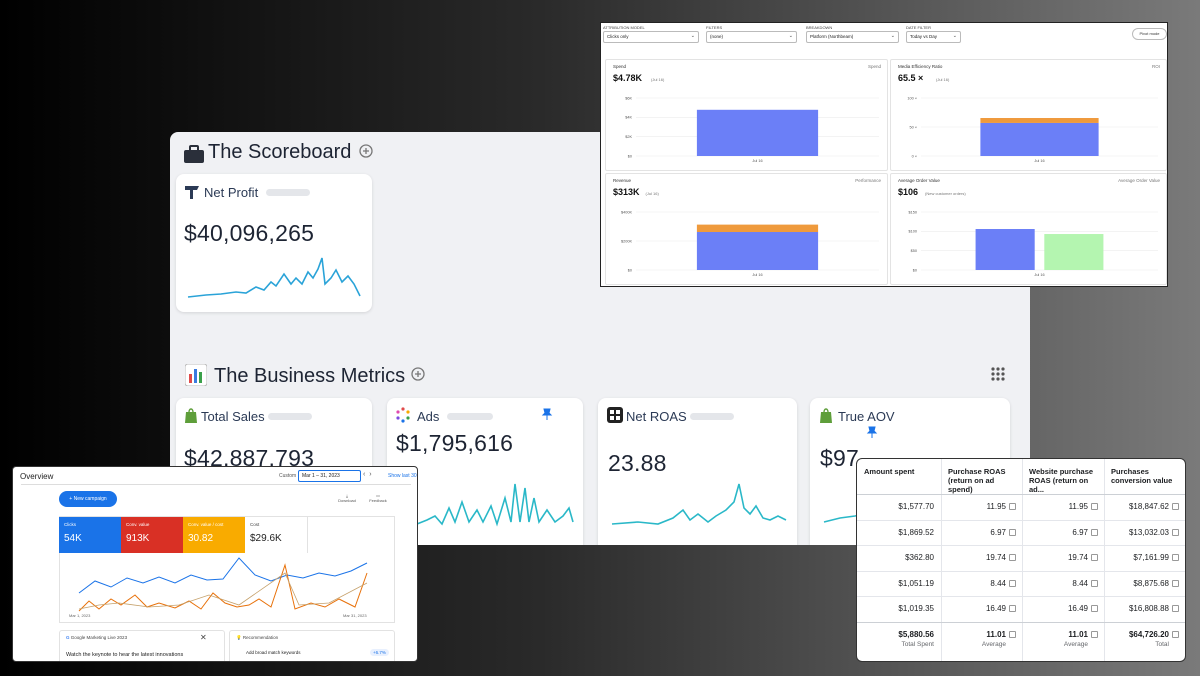 The height and width of the screenshot is (676, 1200). I want to click on y-tick-label: $6K, so click(628, 98).